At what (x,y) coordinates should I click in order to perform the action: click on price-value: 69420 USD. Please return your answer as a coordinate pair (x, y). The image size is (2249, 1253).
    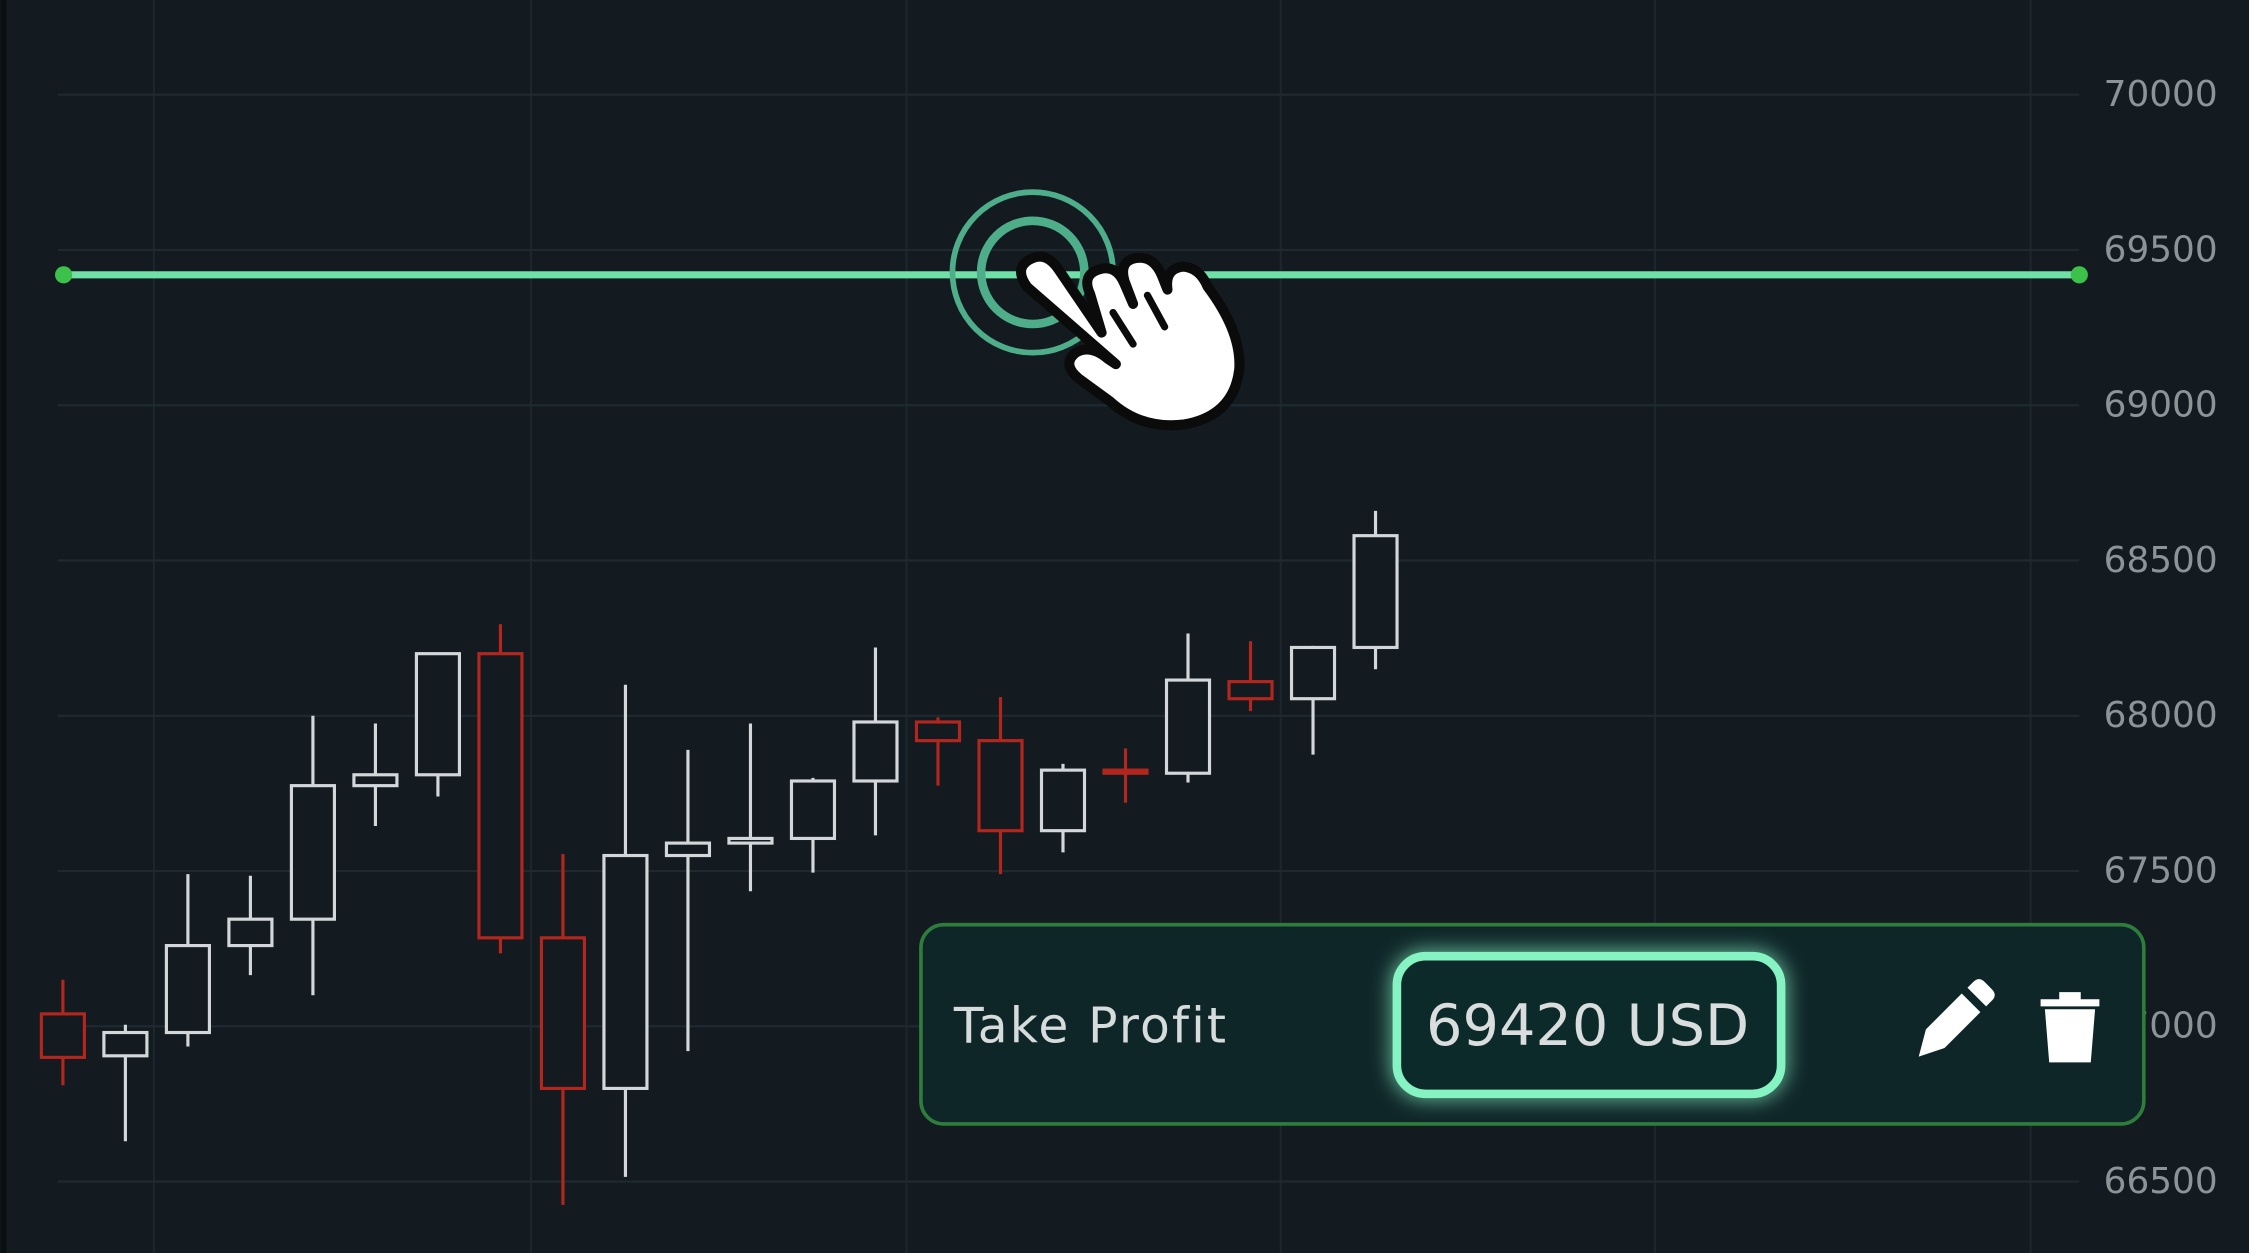
    Looking at the image, I should click on (1587, 1025).